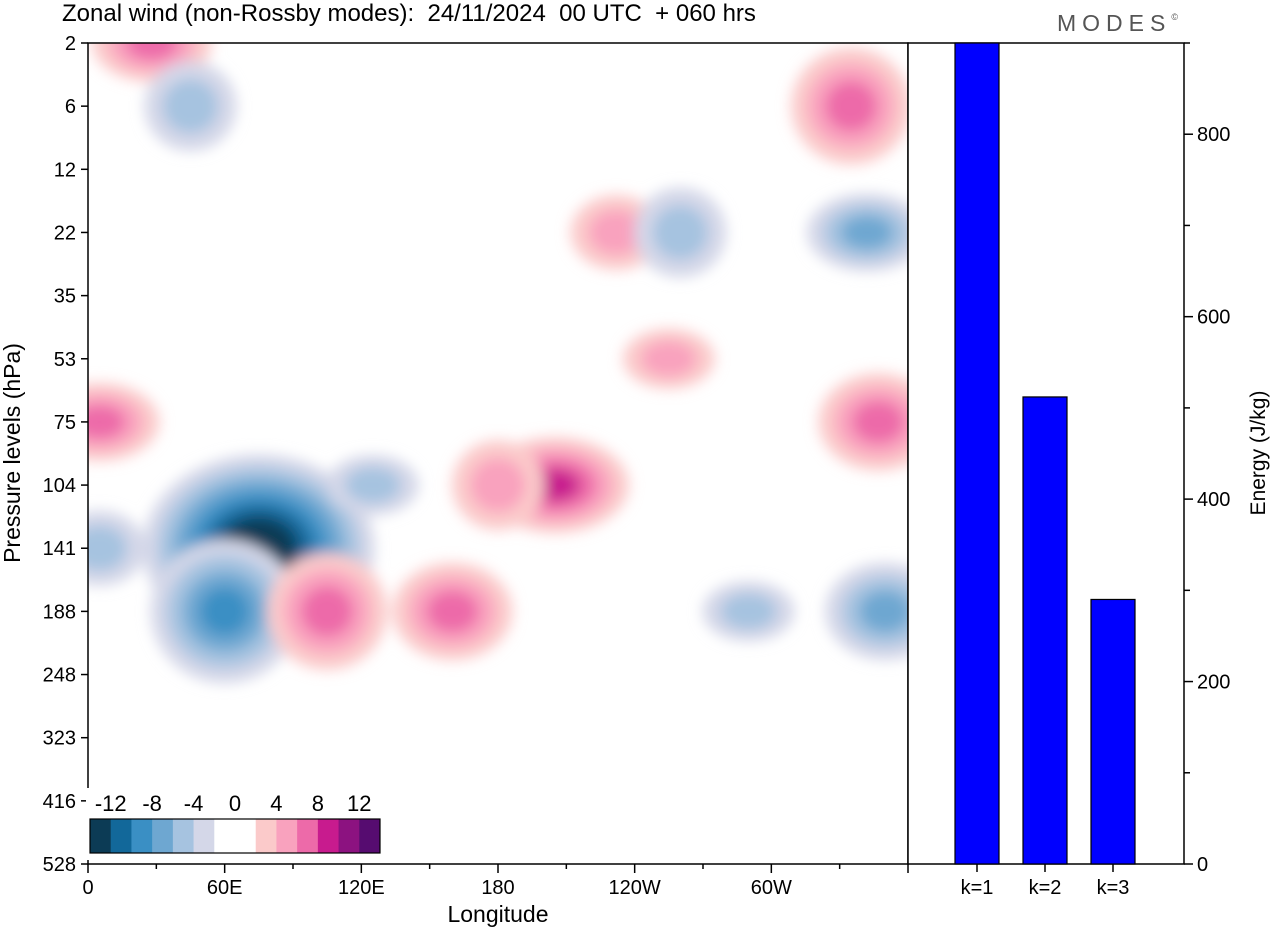  Describe the element at coordinates (1113, 731) in the screenshot. I see `bar-k3` at that location.